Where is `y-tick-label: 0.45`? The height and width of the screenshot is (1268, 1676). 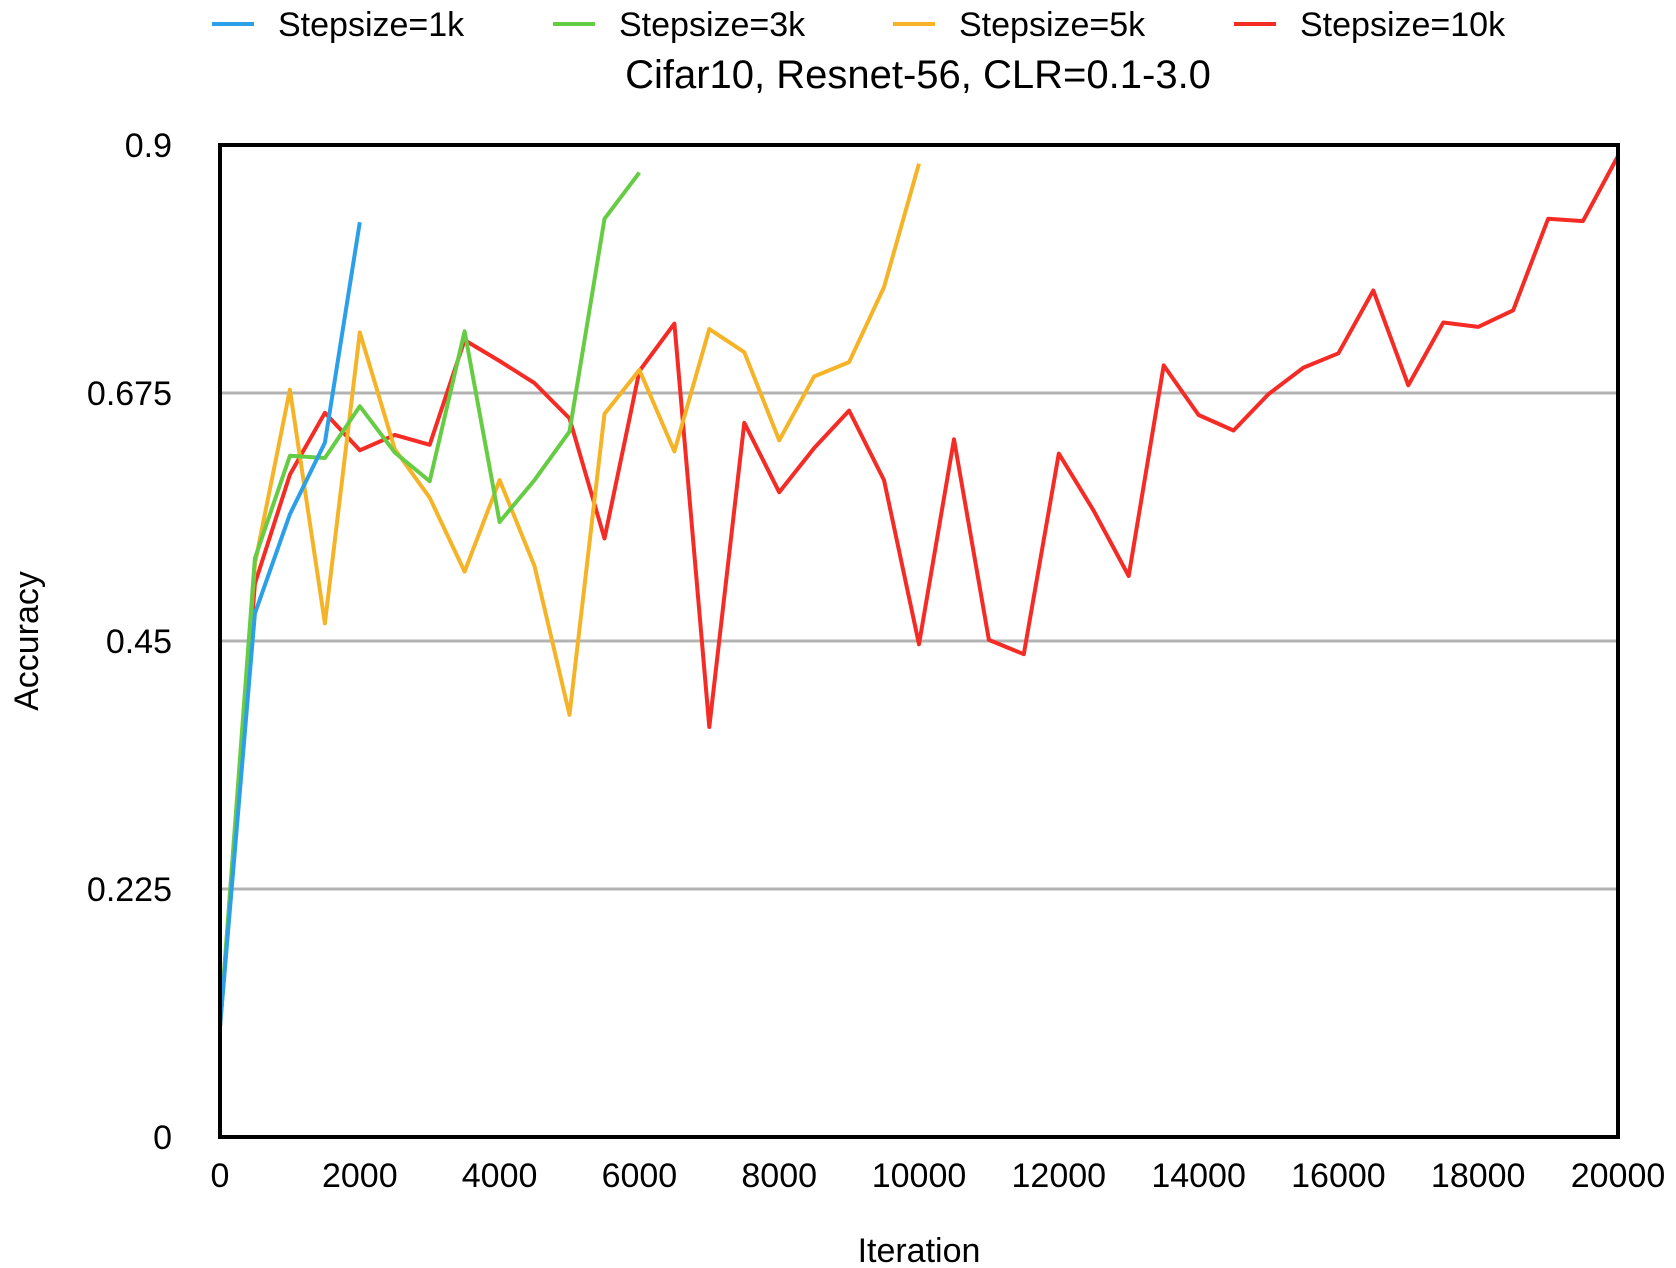
y-tick-label: 0.45 is located at coordinates (139, 642).